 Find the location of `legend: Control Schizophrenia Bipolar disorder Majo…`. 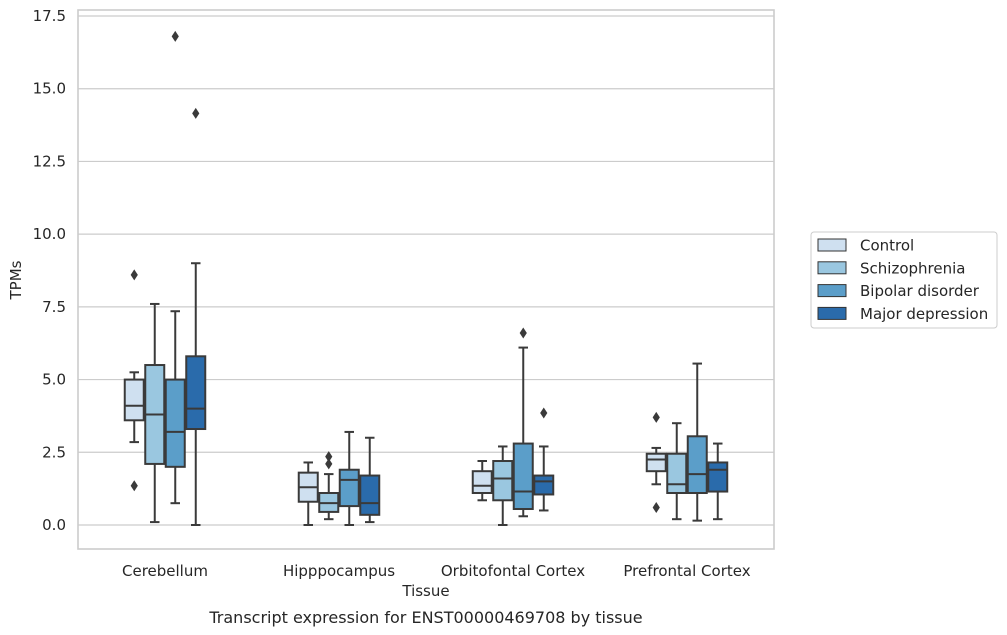

legend: Control Schizophrenia Bipolar disorder Majo… is located at coordinates (904, 280).